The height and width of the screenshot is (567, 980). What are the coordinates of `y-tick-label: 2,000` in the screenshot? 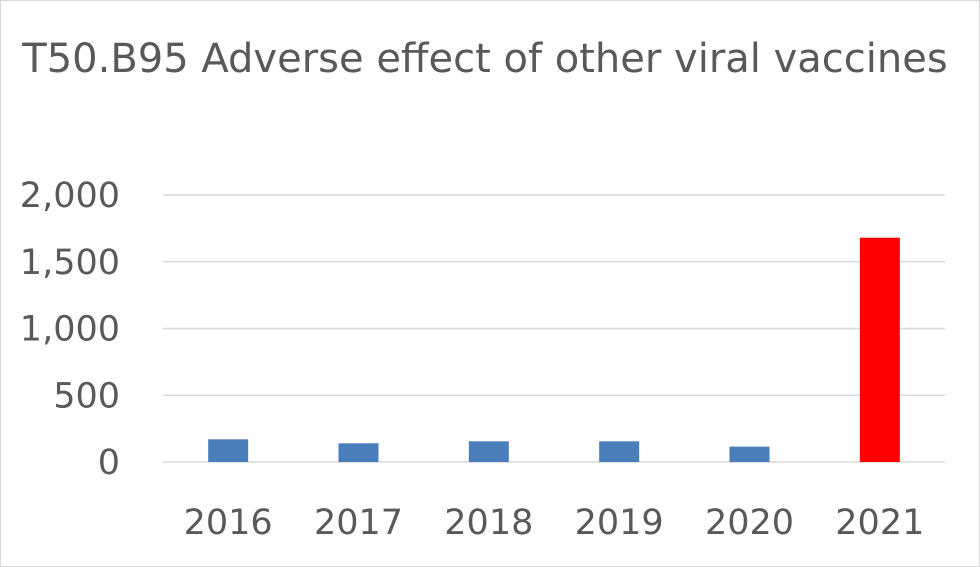 It's located at (70, 196).